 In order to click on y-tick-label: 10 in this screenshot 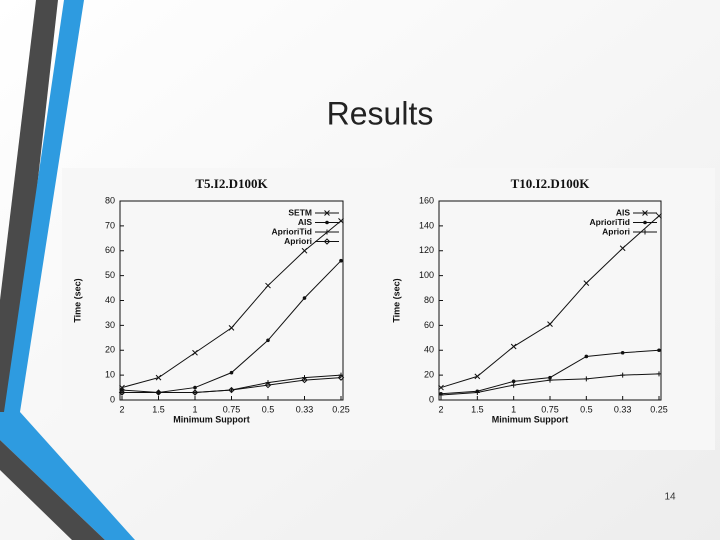, I will do `click(110, 375)`.